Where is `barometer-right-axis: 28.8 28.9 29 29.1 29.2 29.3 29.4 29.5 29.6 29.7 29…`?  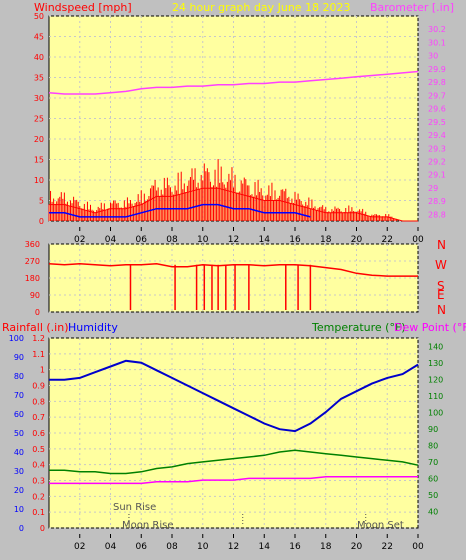 barometer-right-axis: 28.8 28.9 29 29.1 29.2 29.3 29.4 29.5 29.6 29.7 29… is located at coordinates (437, 122).